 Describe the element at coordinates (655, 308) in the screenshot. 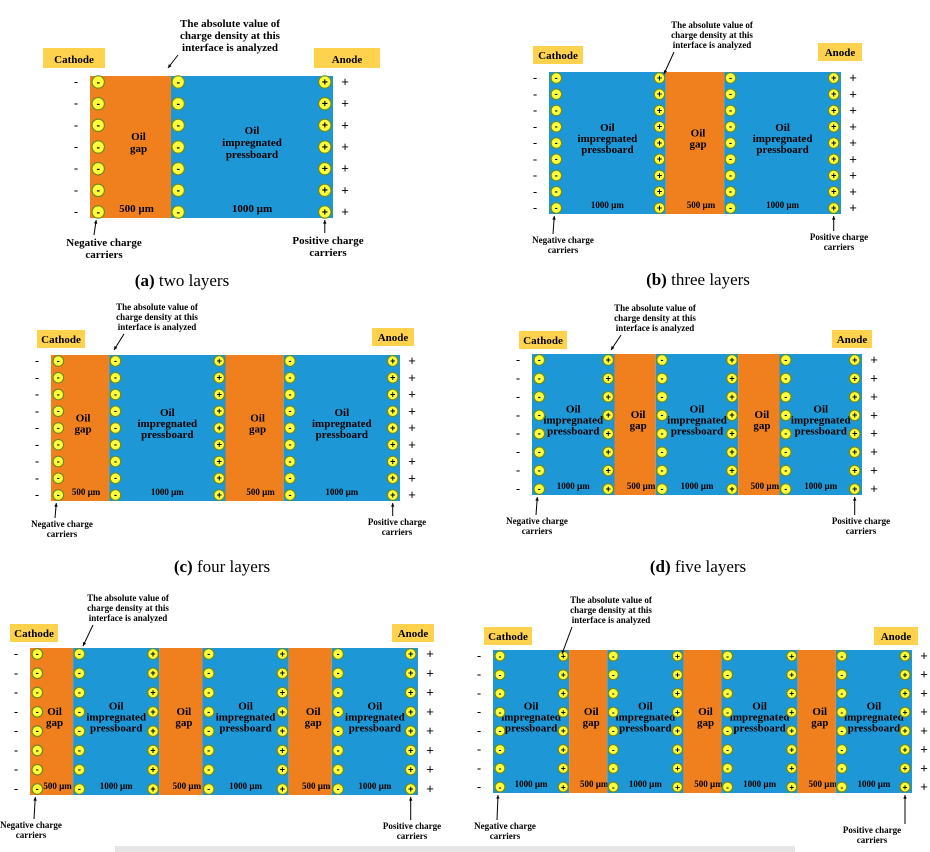

I see `interface-note: The absolute value of` at that location.